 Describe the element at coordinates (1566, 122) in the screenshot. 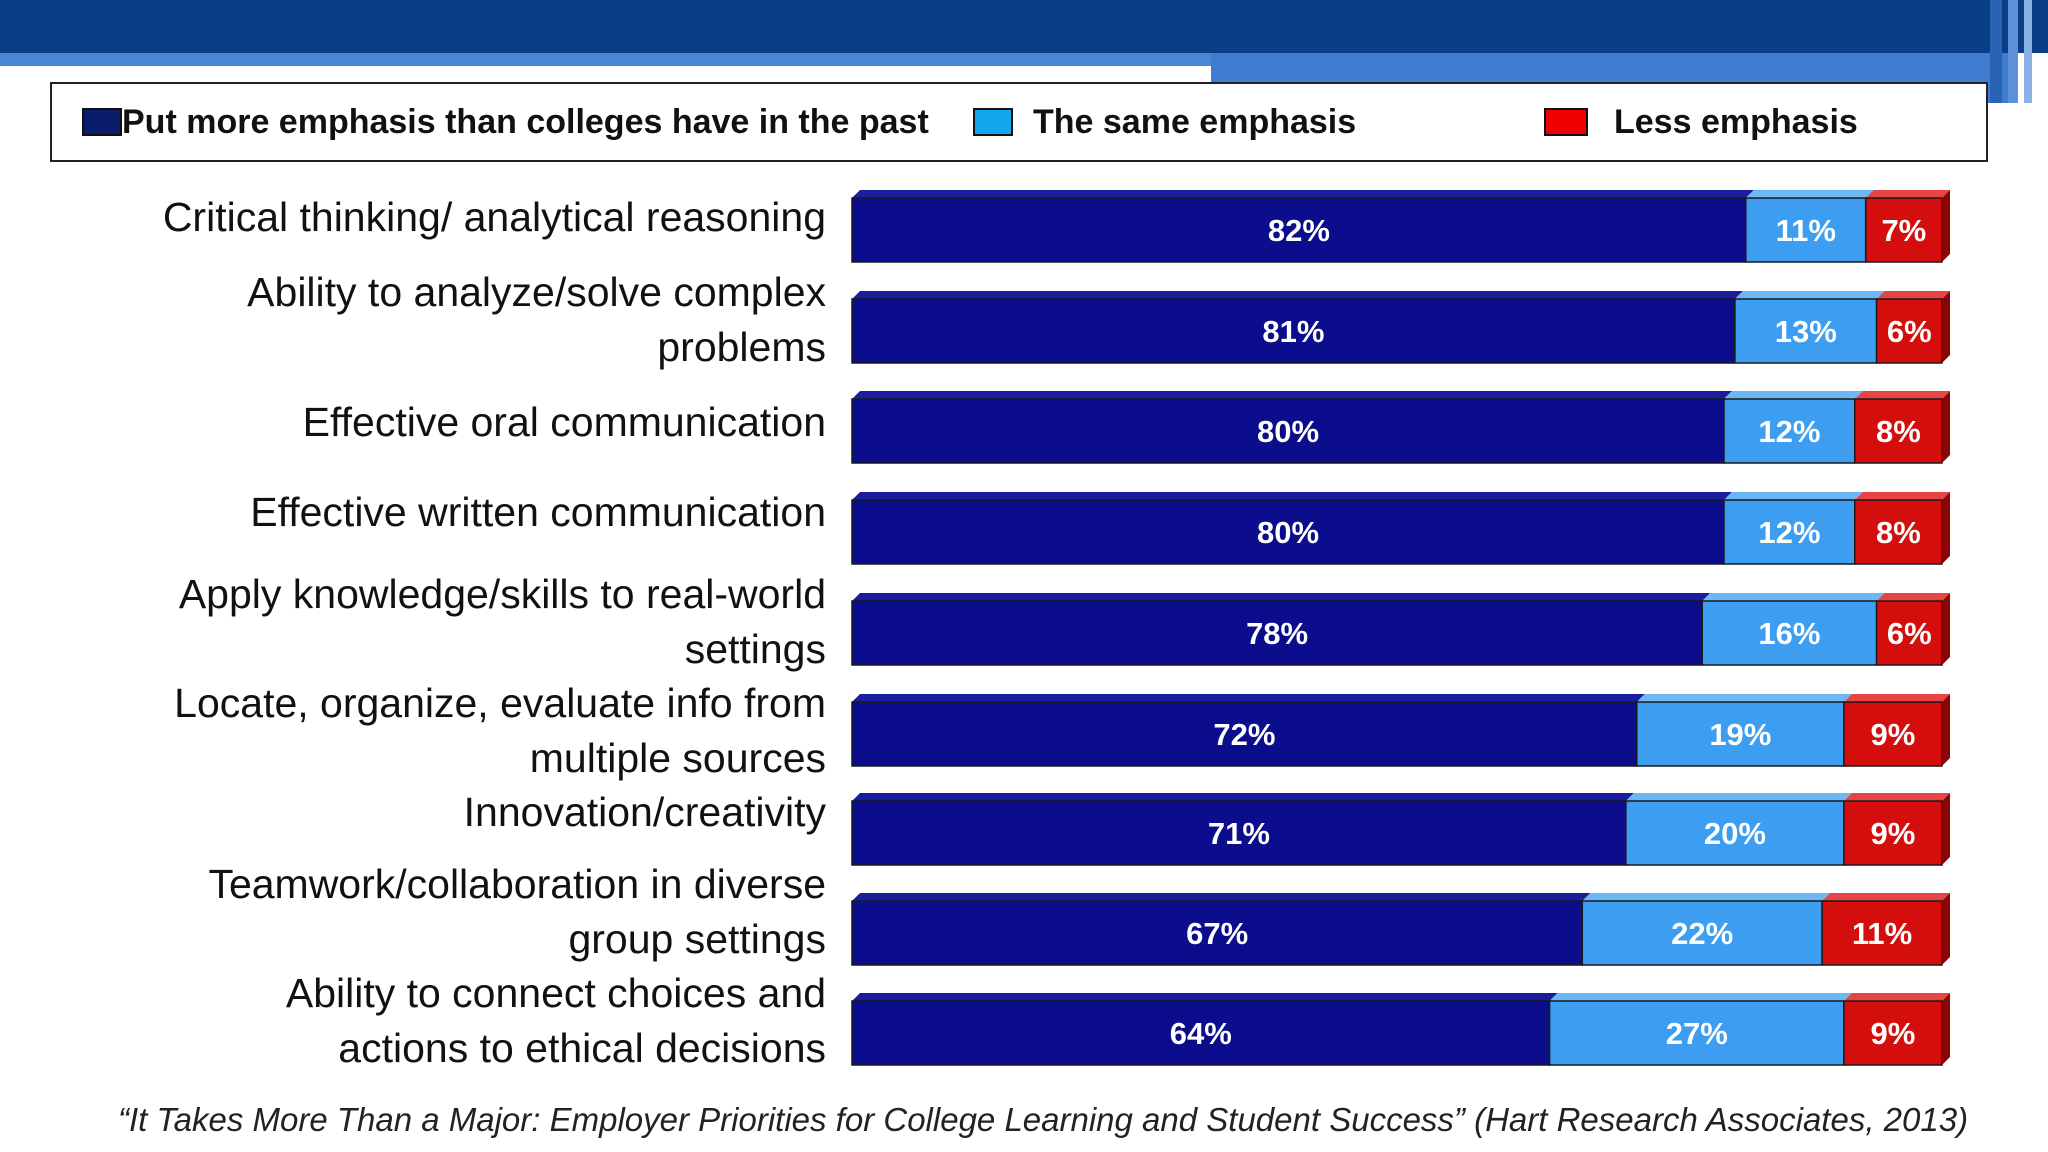

I see `legend-swatch-less` at that location.